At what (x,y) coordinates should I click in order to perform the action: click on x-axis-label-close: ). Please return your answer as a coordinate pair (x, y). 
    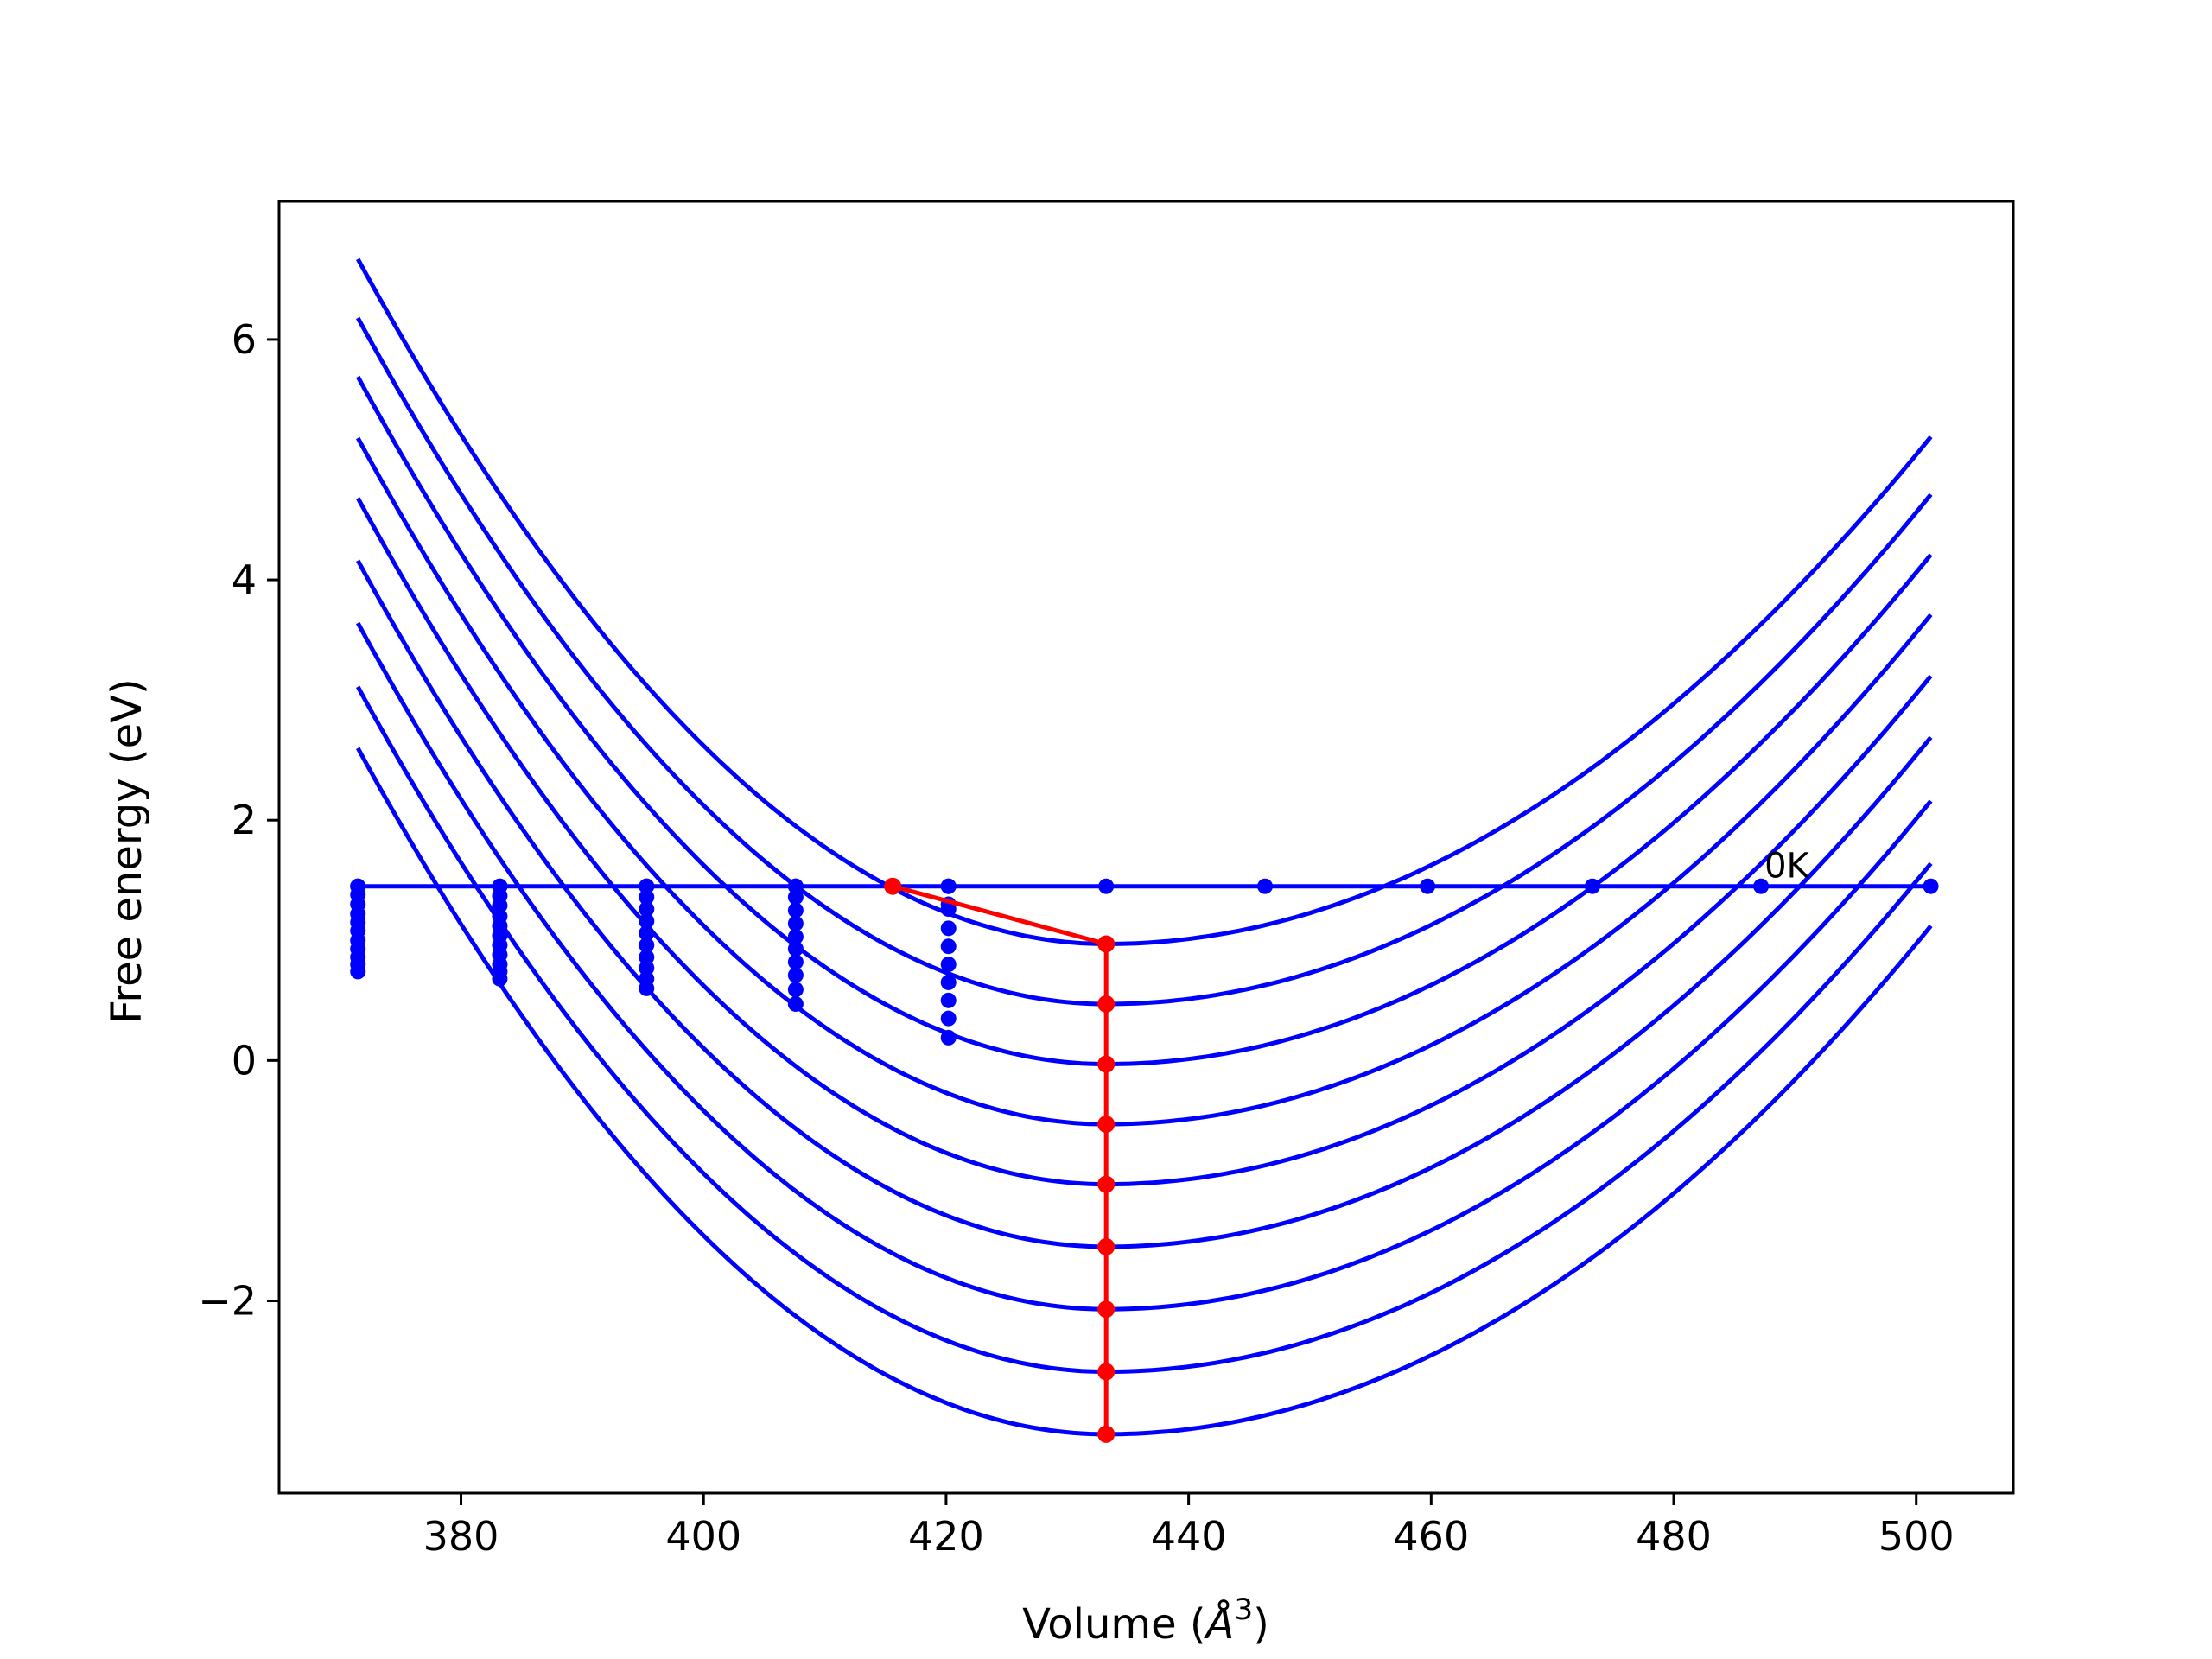
    Looking at the image, I should click on (1261, 1624).